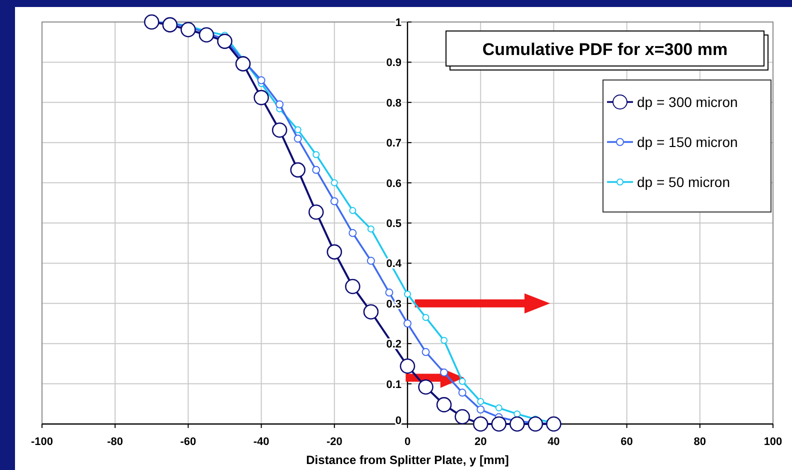  I want to click on y-tick-label: 0.5, so click(394, 224).